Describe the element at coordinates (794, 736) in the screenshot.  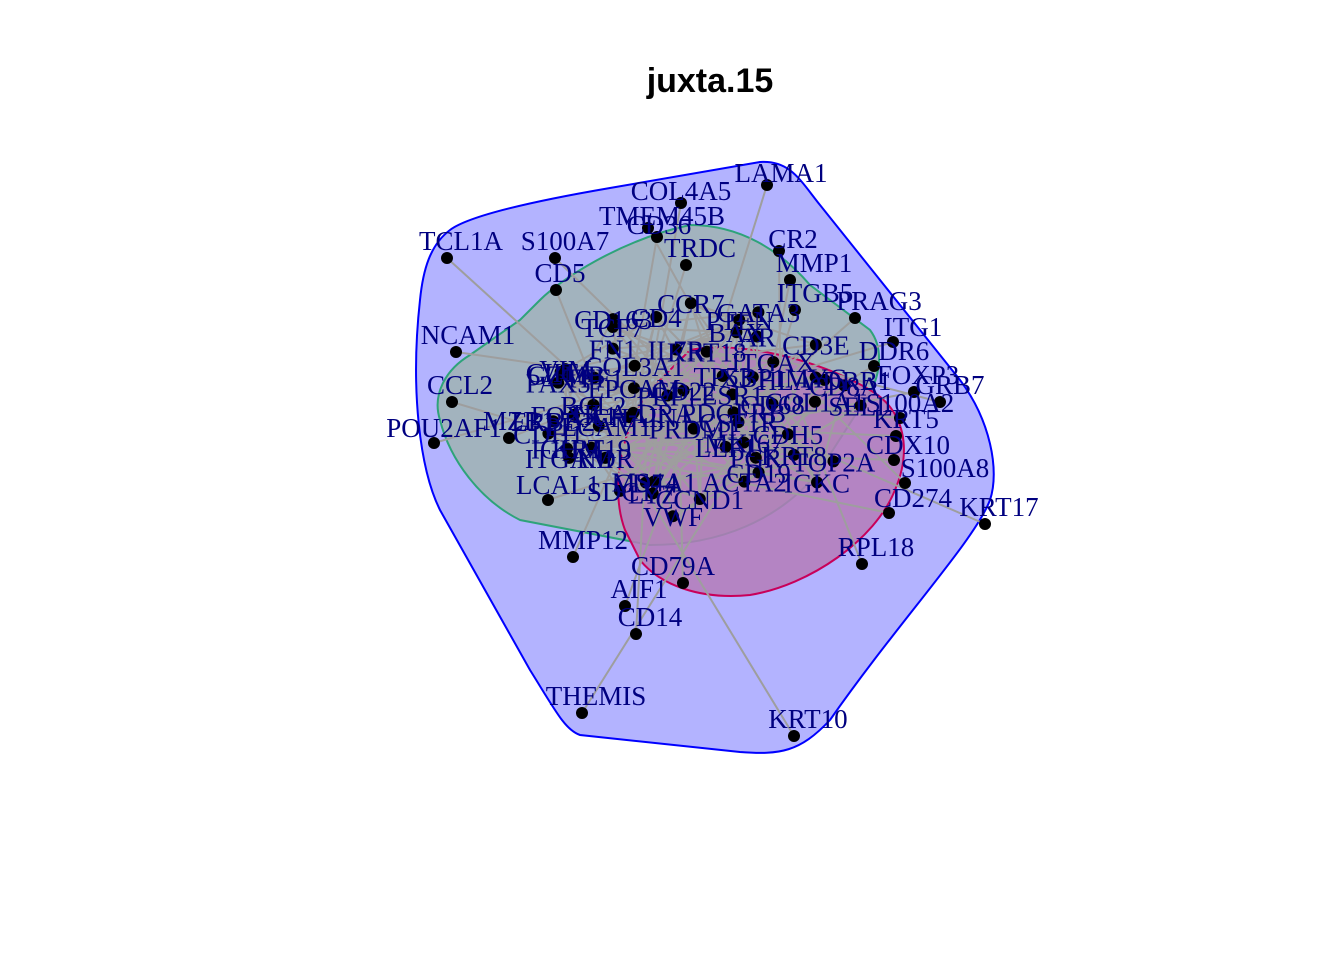
I see `node-krt10` at that location.